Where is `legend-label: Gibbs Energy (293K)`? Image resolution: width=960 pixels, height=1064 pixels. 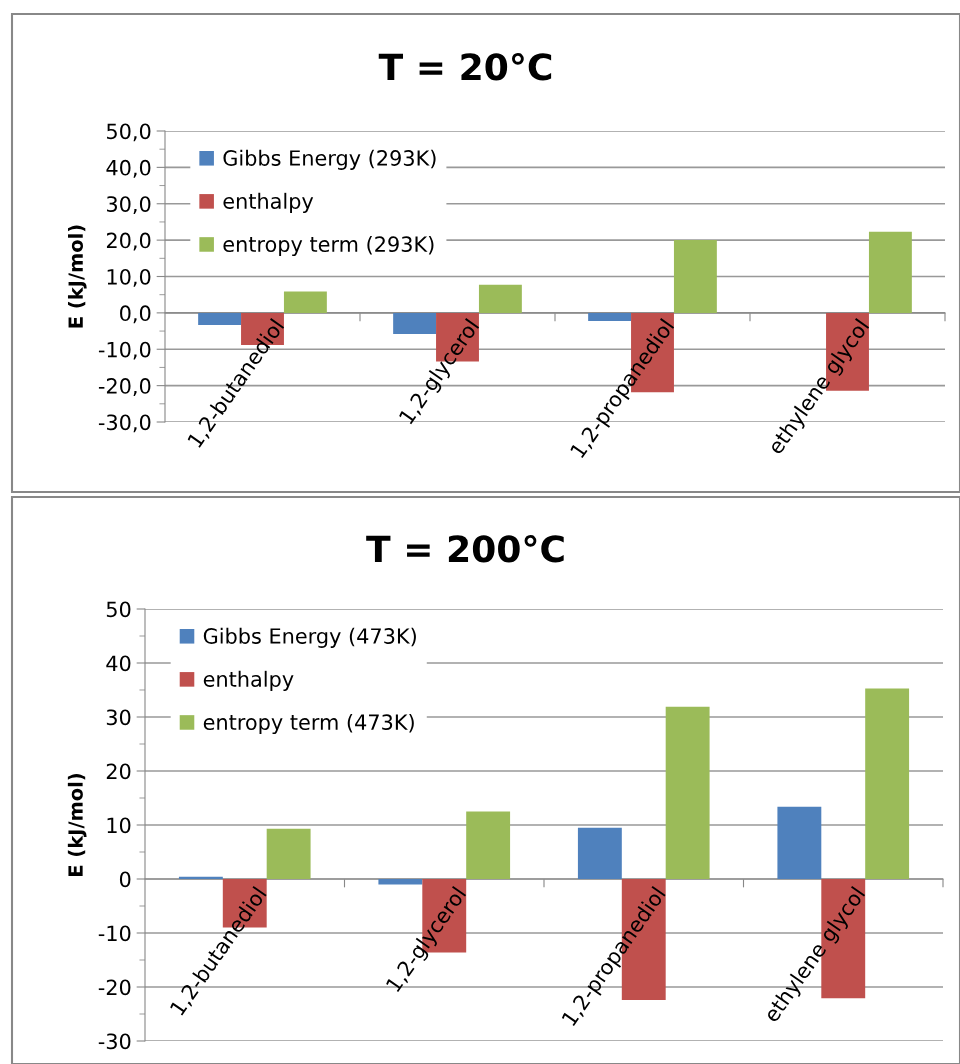 legend-label: Gibbs Energy (293K) is located at coordinates (329, 159).